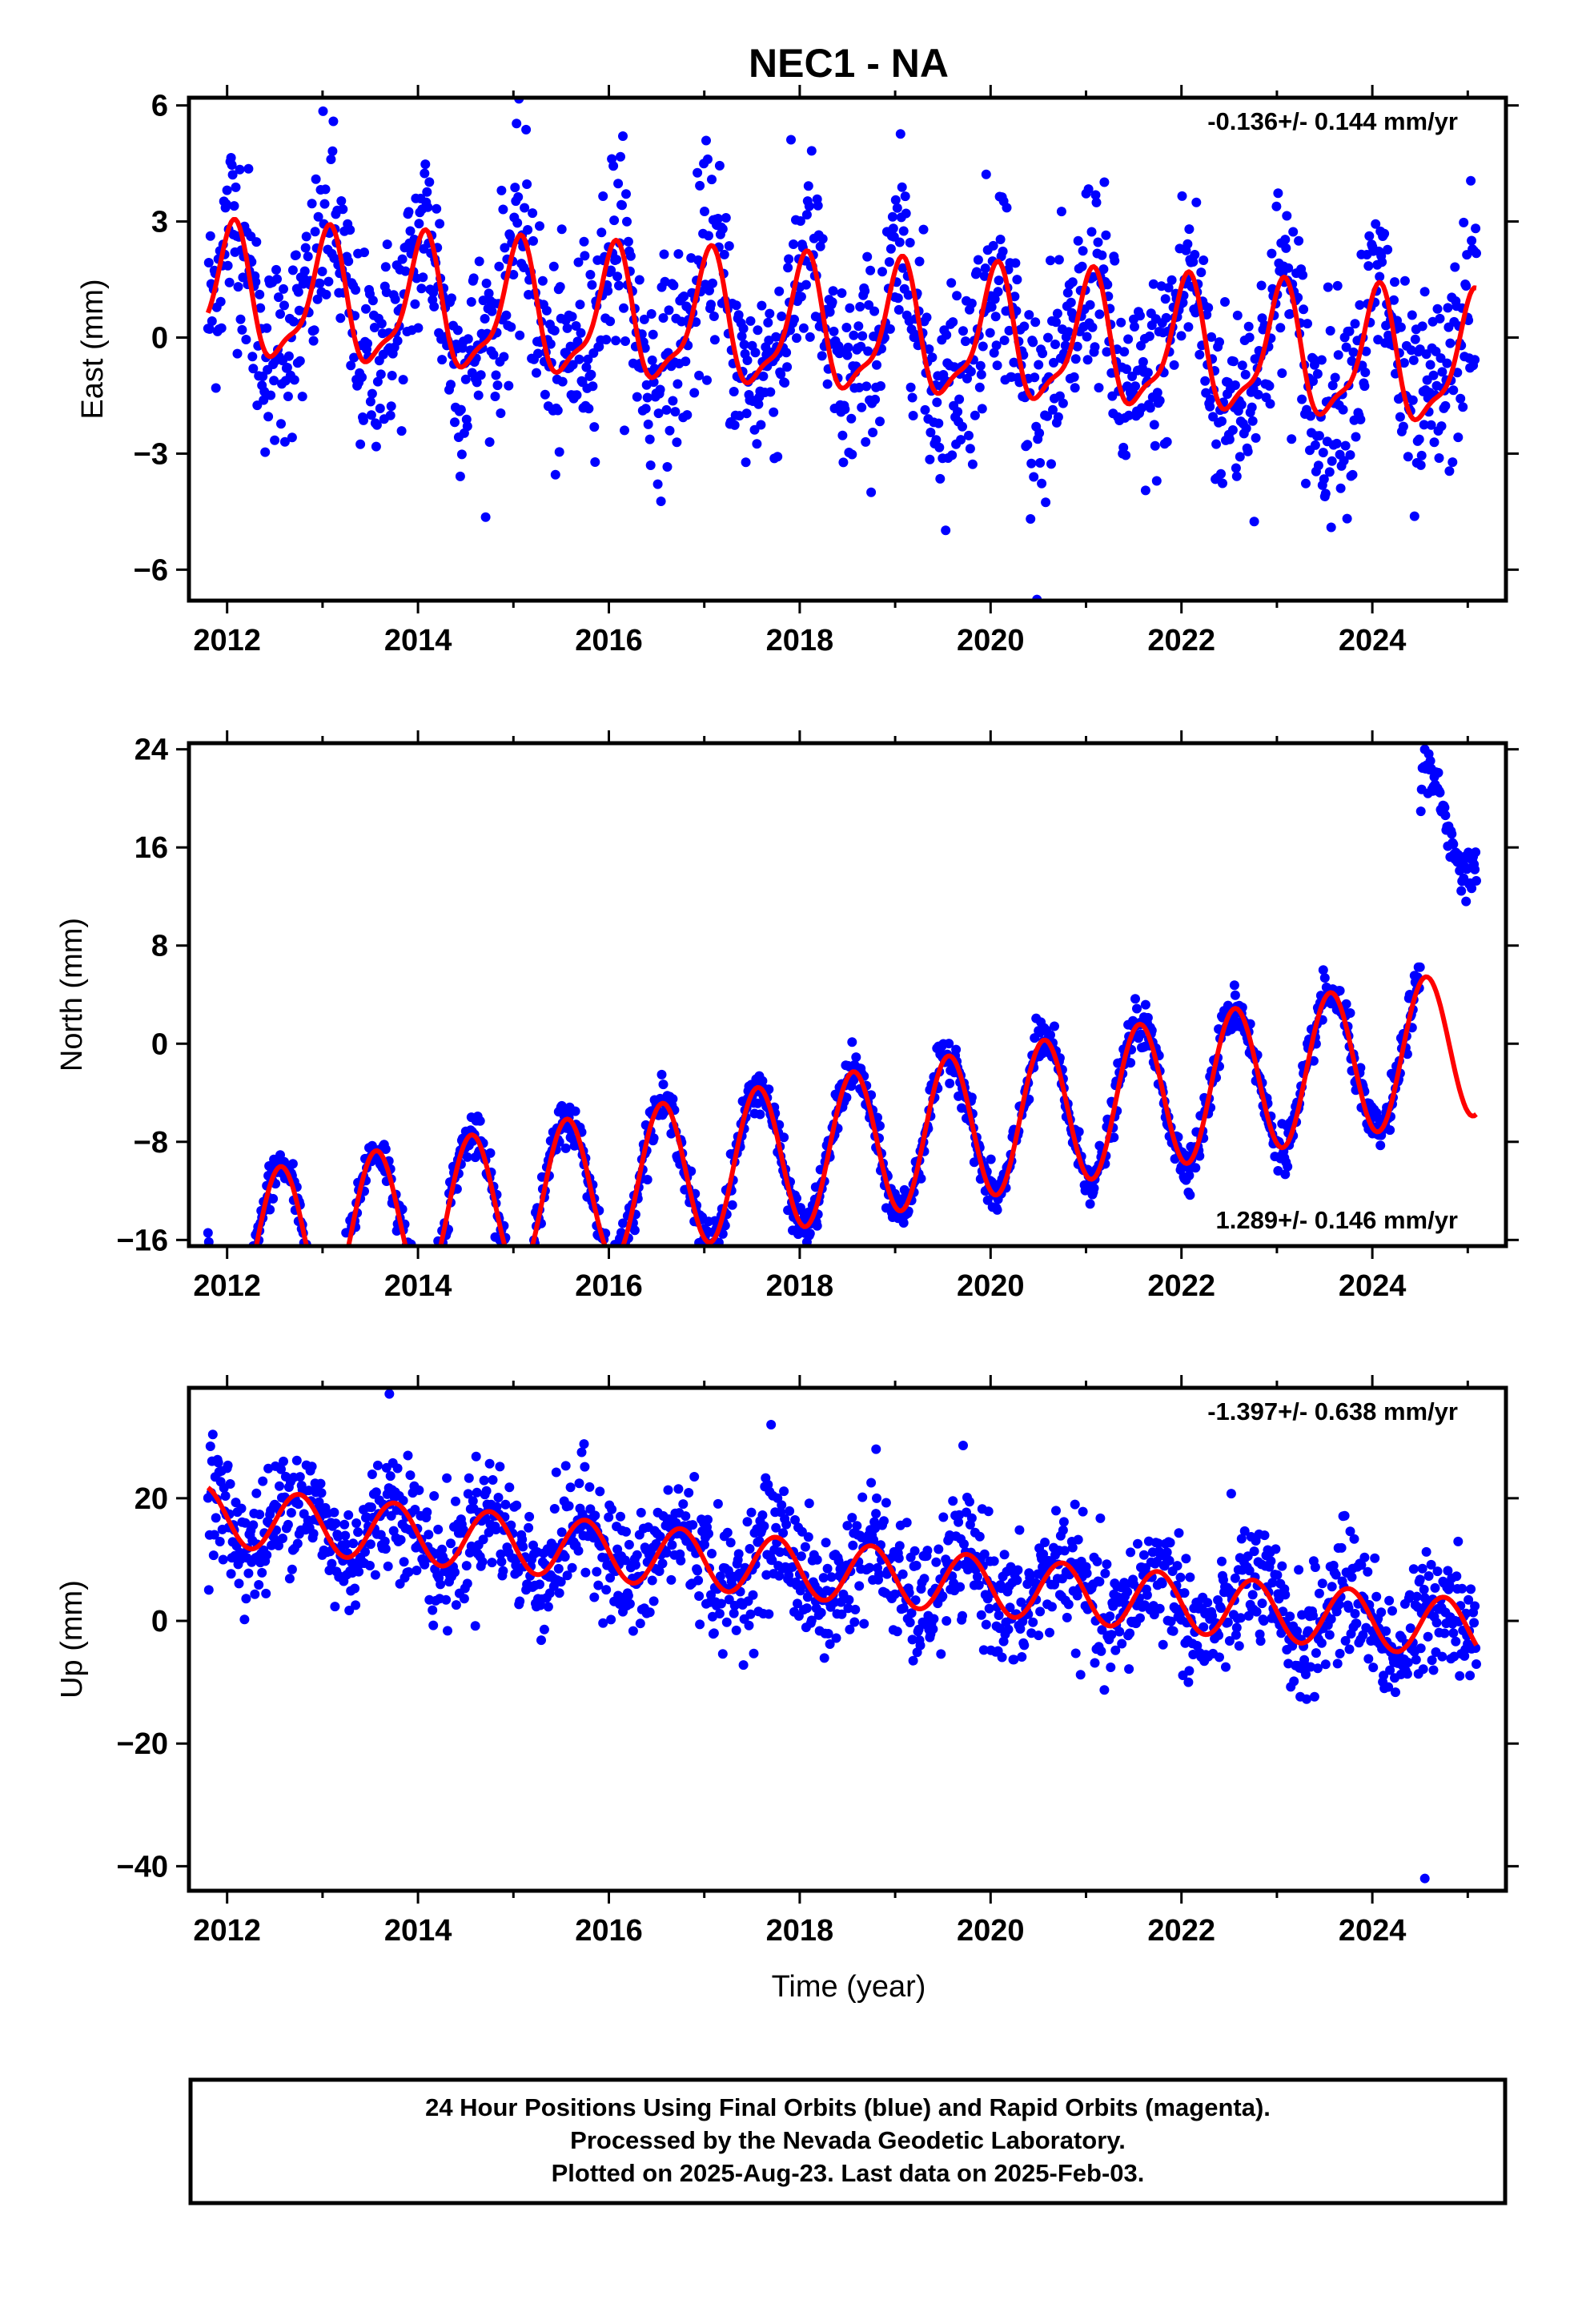 This screenshot has height=2324, width=1582. Describe the element at coordinates (848, 2141) in the screenshot. I see `caption-frame` at that location.